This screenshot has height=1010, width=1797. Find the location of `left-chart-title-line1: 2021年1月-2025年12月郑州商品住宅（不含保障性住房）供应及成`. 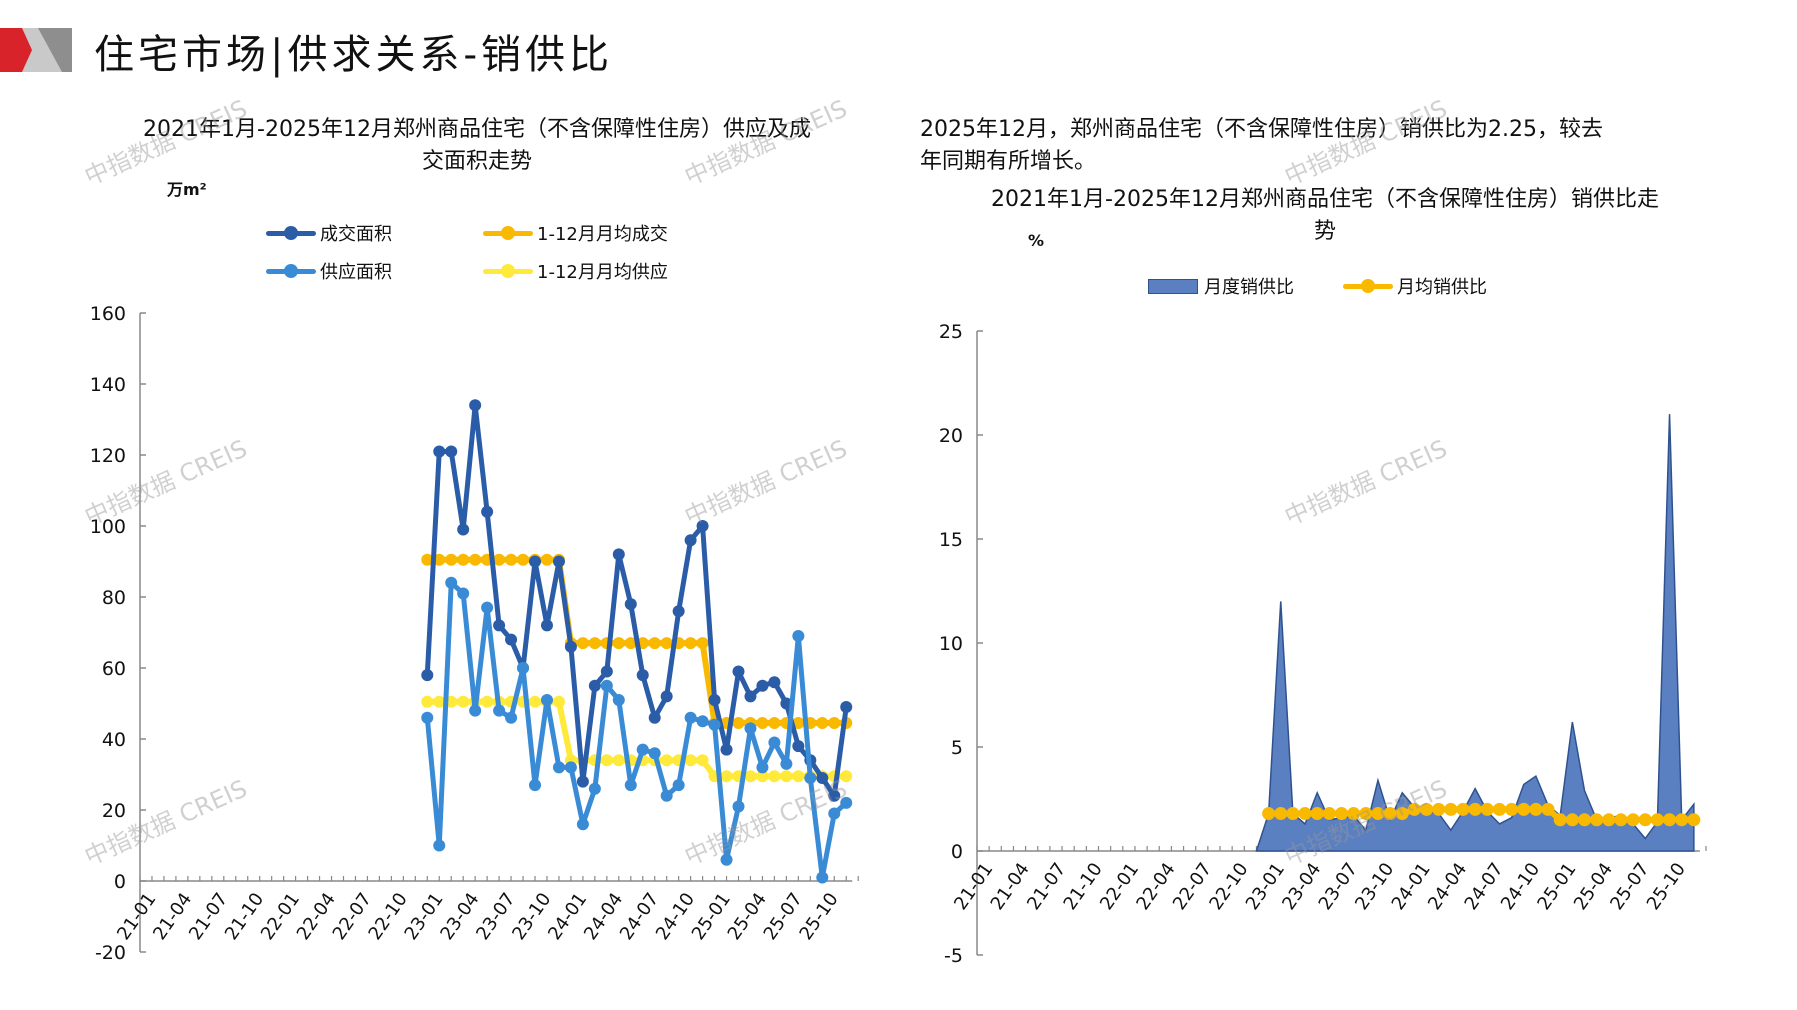

left-chart-title-line1: 2021年1月-2025年12月郑州商品住宅（不含保障性住房）供应及成 is located at coordinates (477, 129).